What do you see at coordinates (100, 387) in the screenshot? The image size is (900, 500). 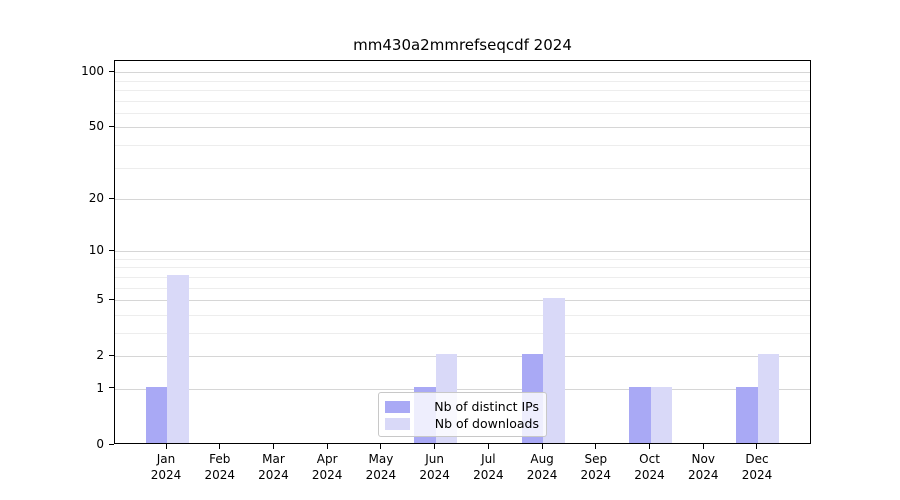 I see `y-tick-label: 1` at bounding box center [100, 387].